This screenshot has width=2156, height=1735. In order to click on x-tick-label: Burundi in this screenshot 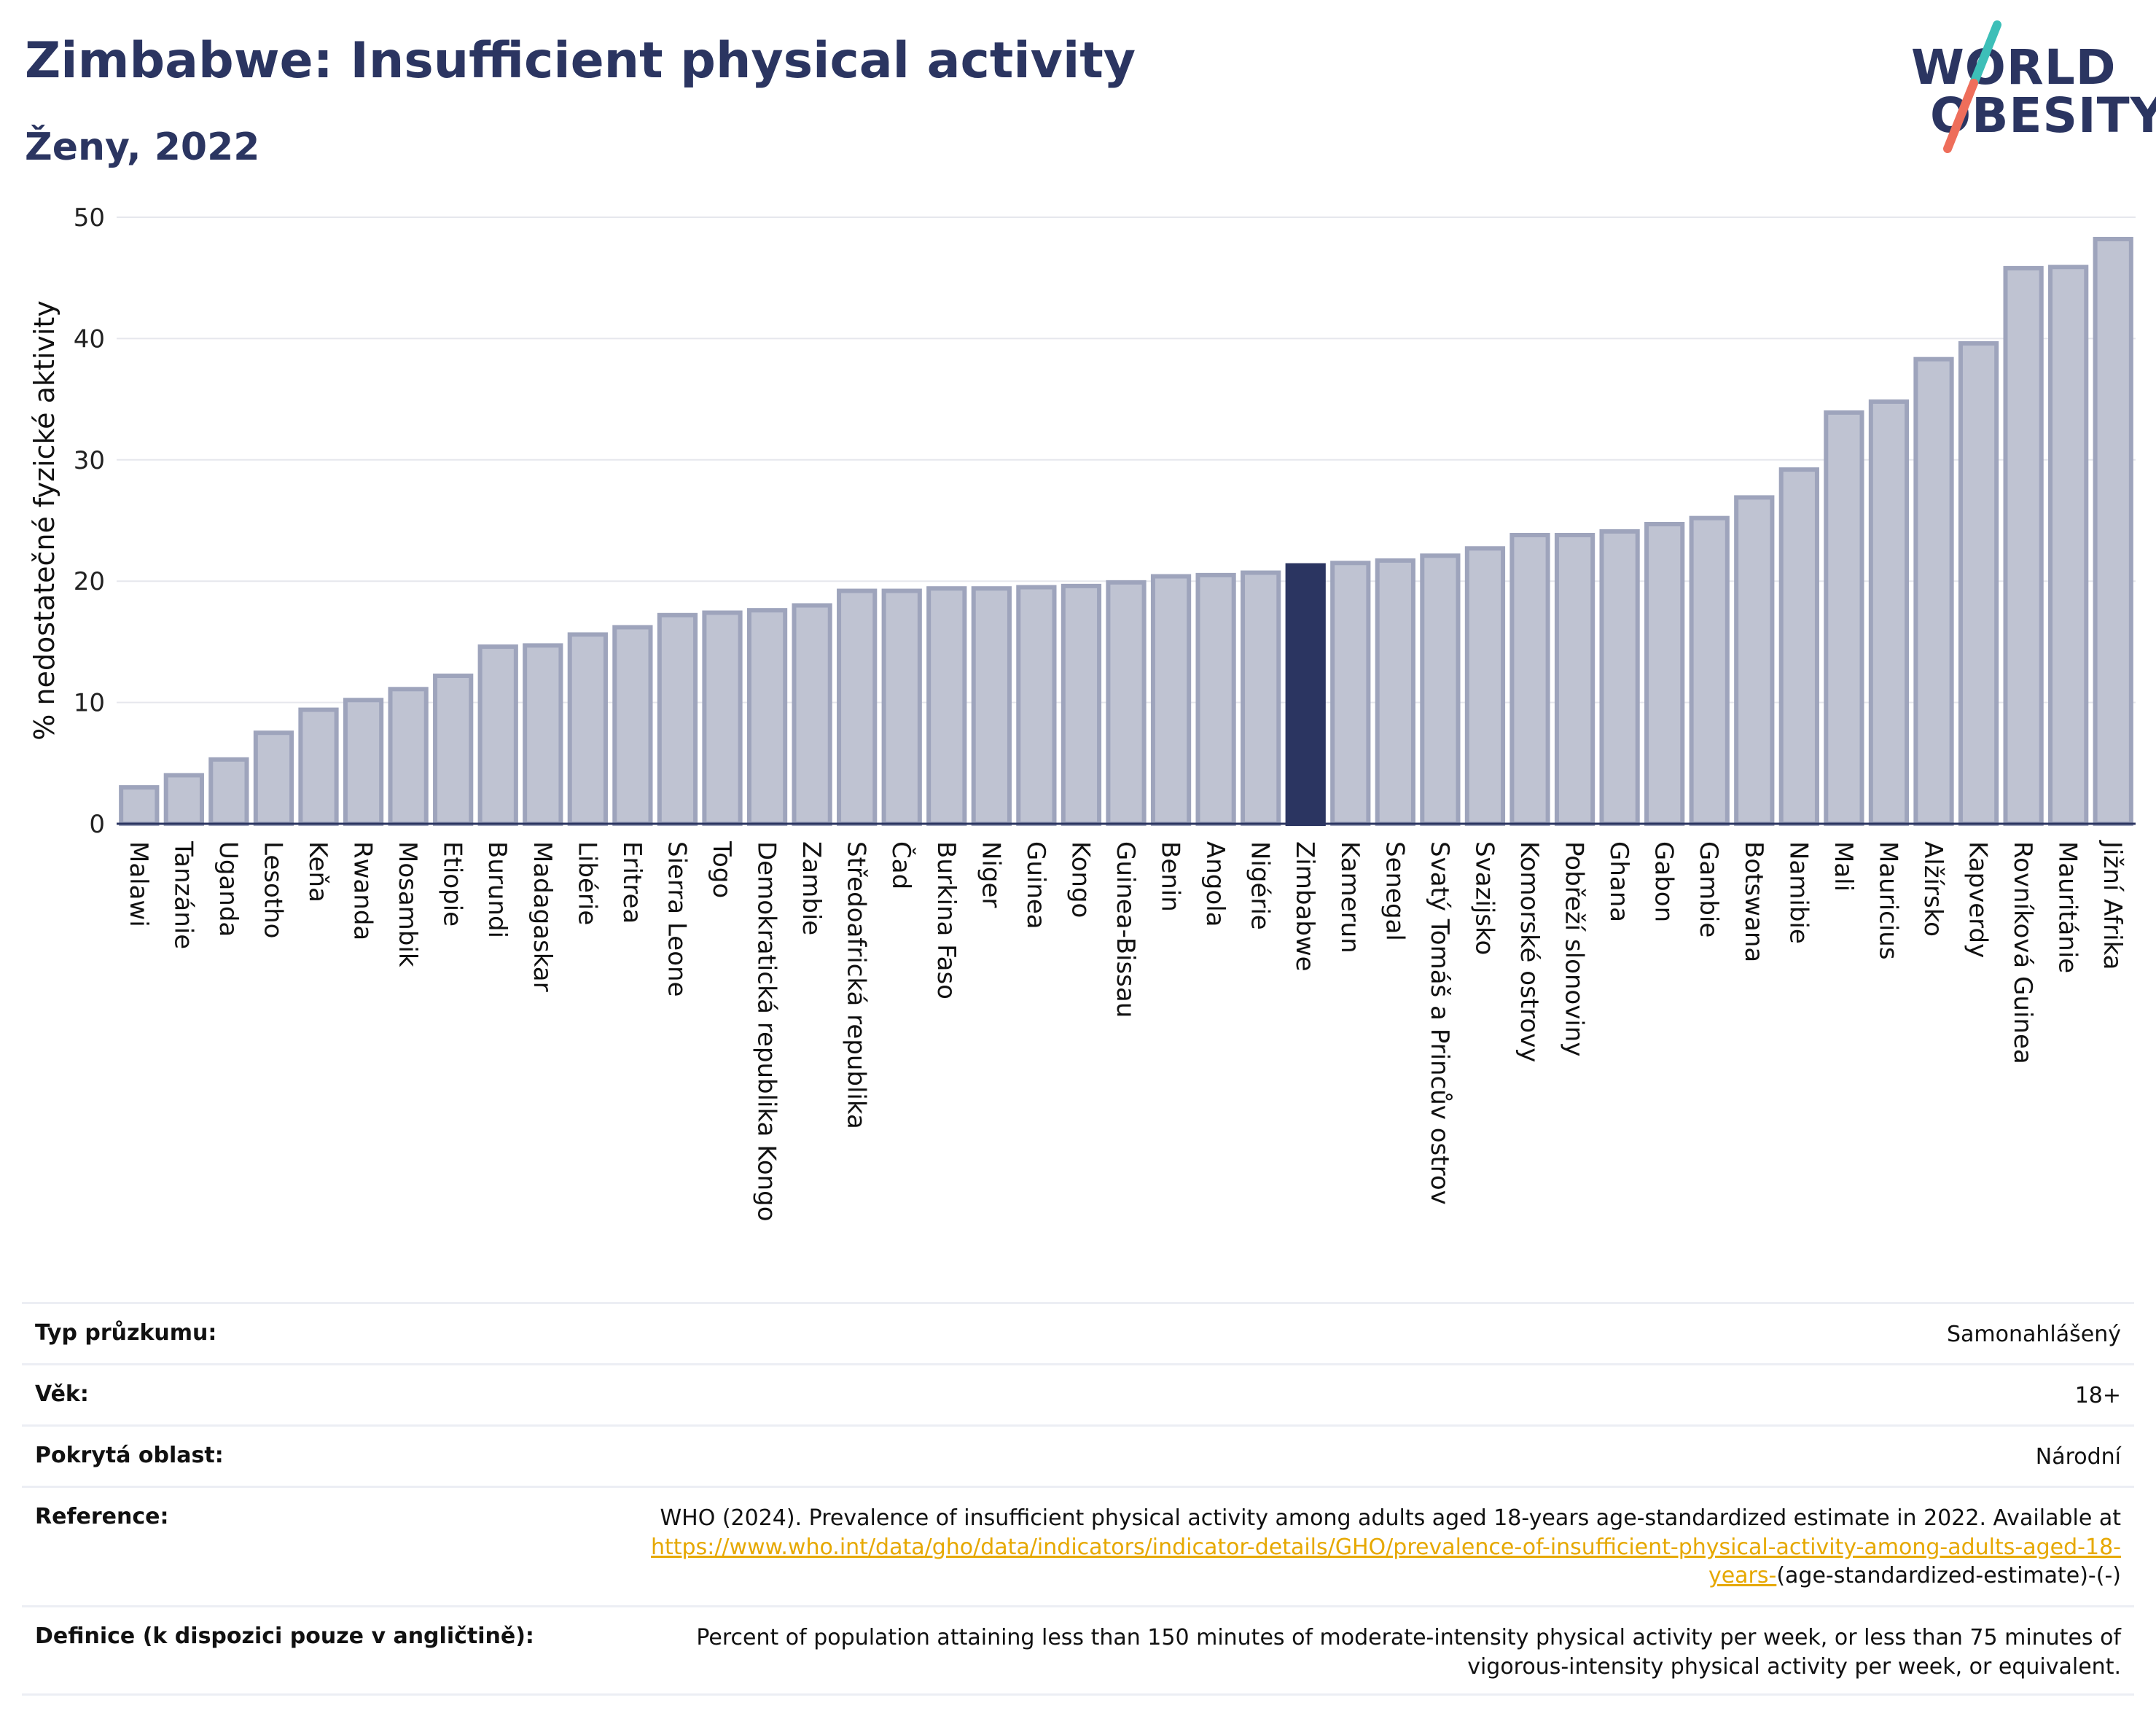, I will do `click(497, 890)`.